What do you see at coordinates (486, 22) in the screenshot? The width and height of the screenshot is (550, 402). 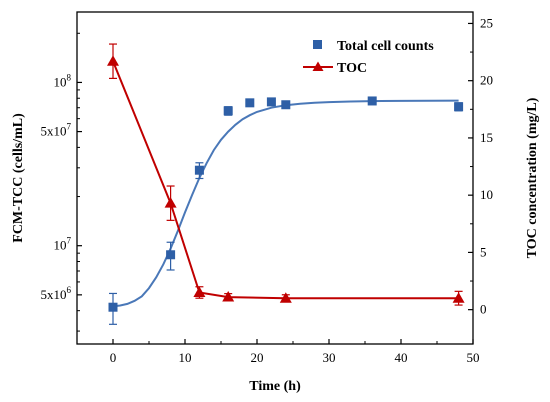 I see `right-y-tick-label: 25` at bounding box center [486, 22].